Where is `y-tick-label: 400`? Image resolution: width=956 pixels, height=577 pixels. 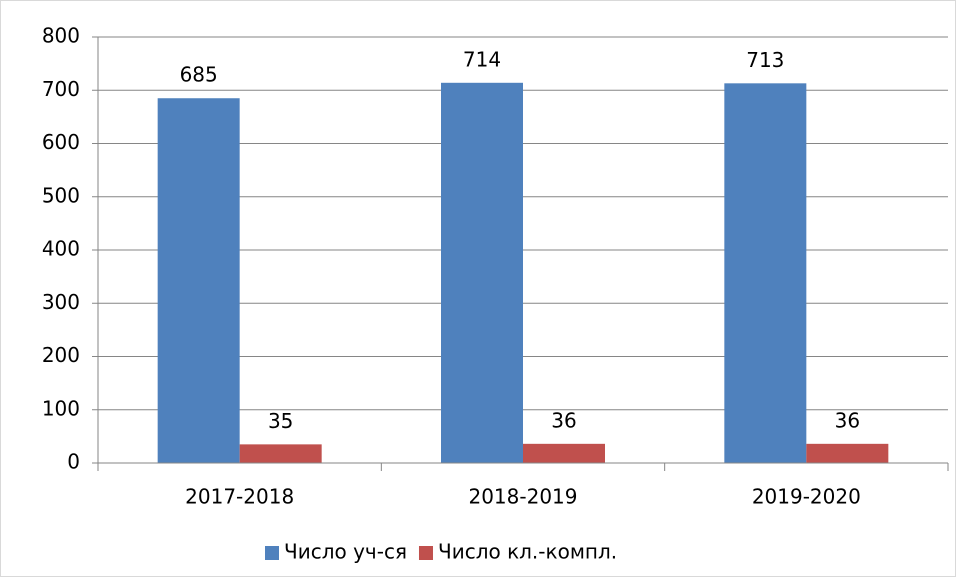 y-tick-label: 400 is located at coordinates (61, 249).